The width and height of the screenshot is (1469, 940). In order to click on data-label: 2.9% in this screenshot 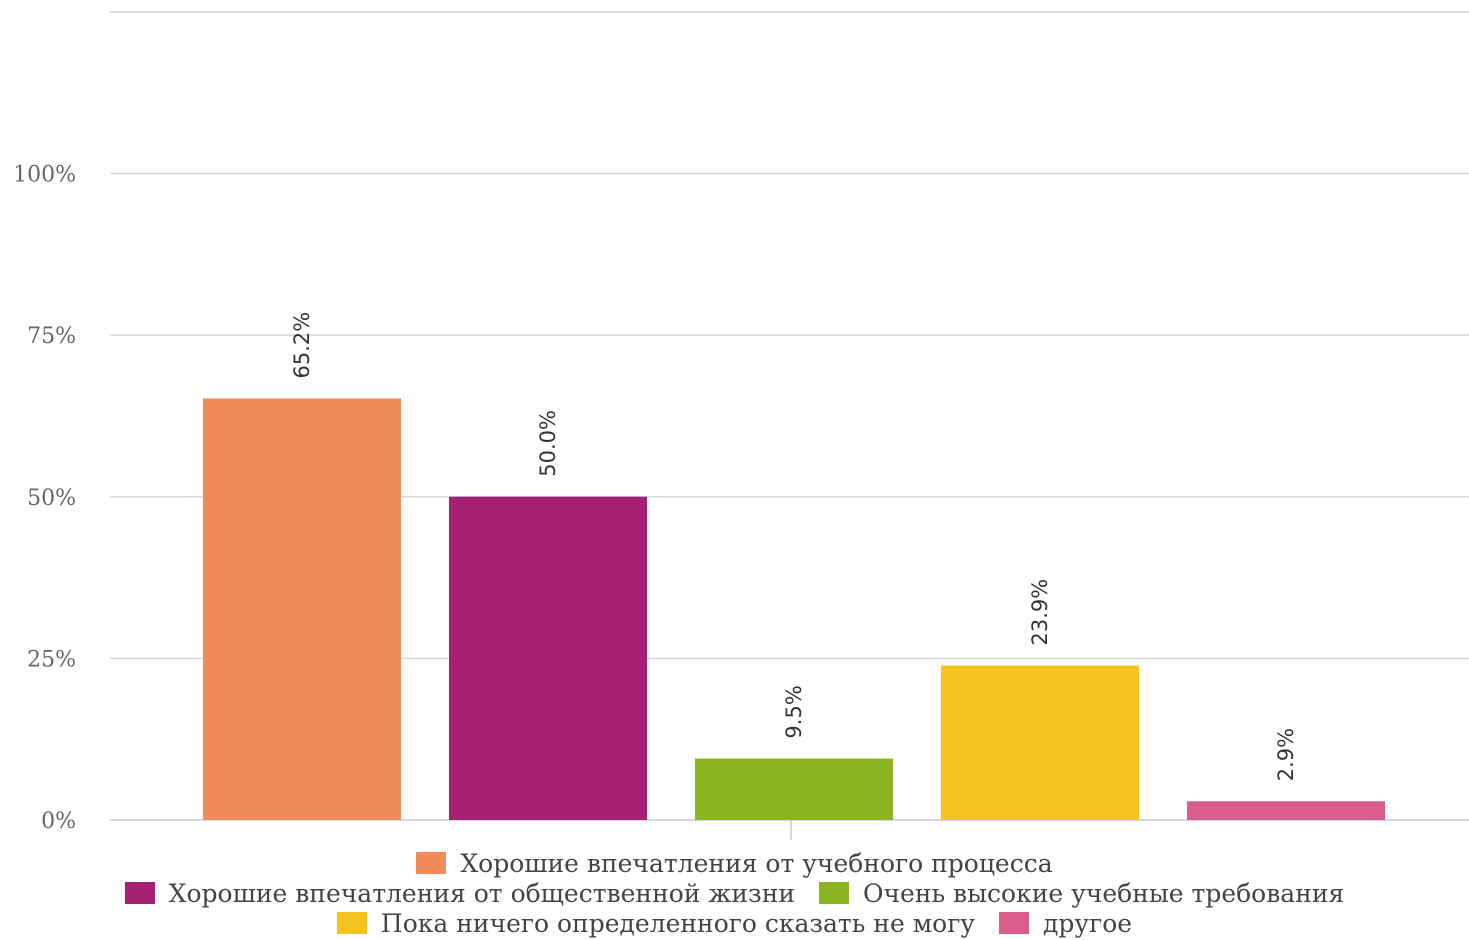, I will do `click(1286, 754)`.